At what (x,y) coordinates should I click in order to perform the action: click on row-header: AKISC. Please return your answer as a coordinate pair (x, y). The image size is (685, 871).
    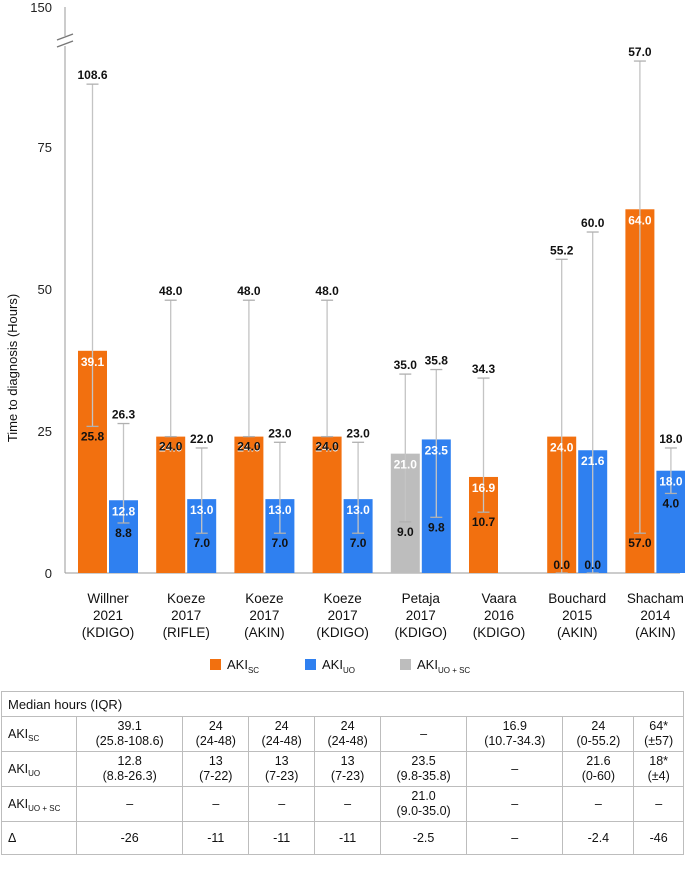
    Looking at the image, I should click on (39, 734).